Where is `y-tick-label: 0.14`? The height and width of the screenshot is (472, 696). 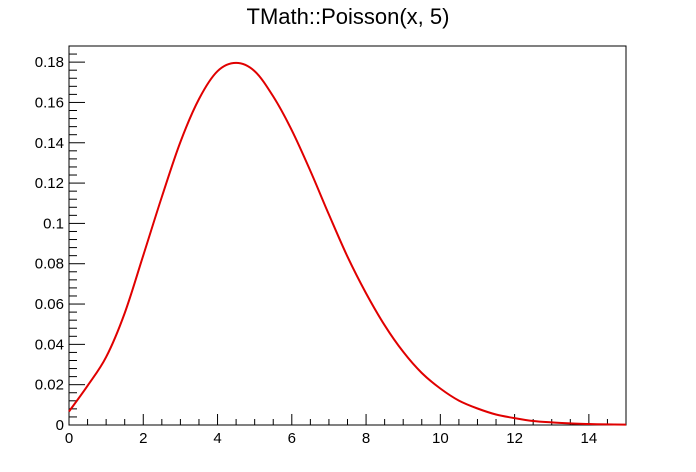
y-tick-label: 0.14 is located at coordinates (49, 143).